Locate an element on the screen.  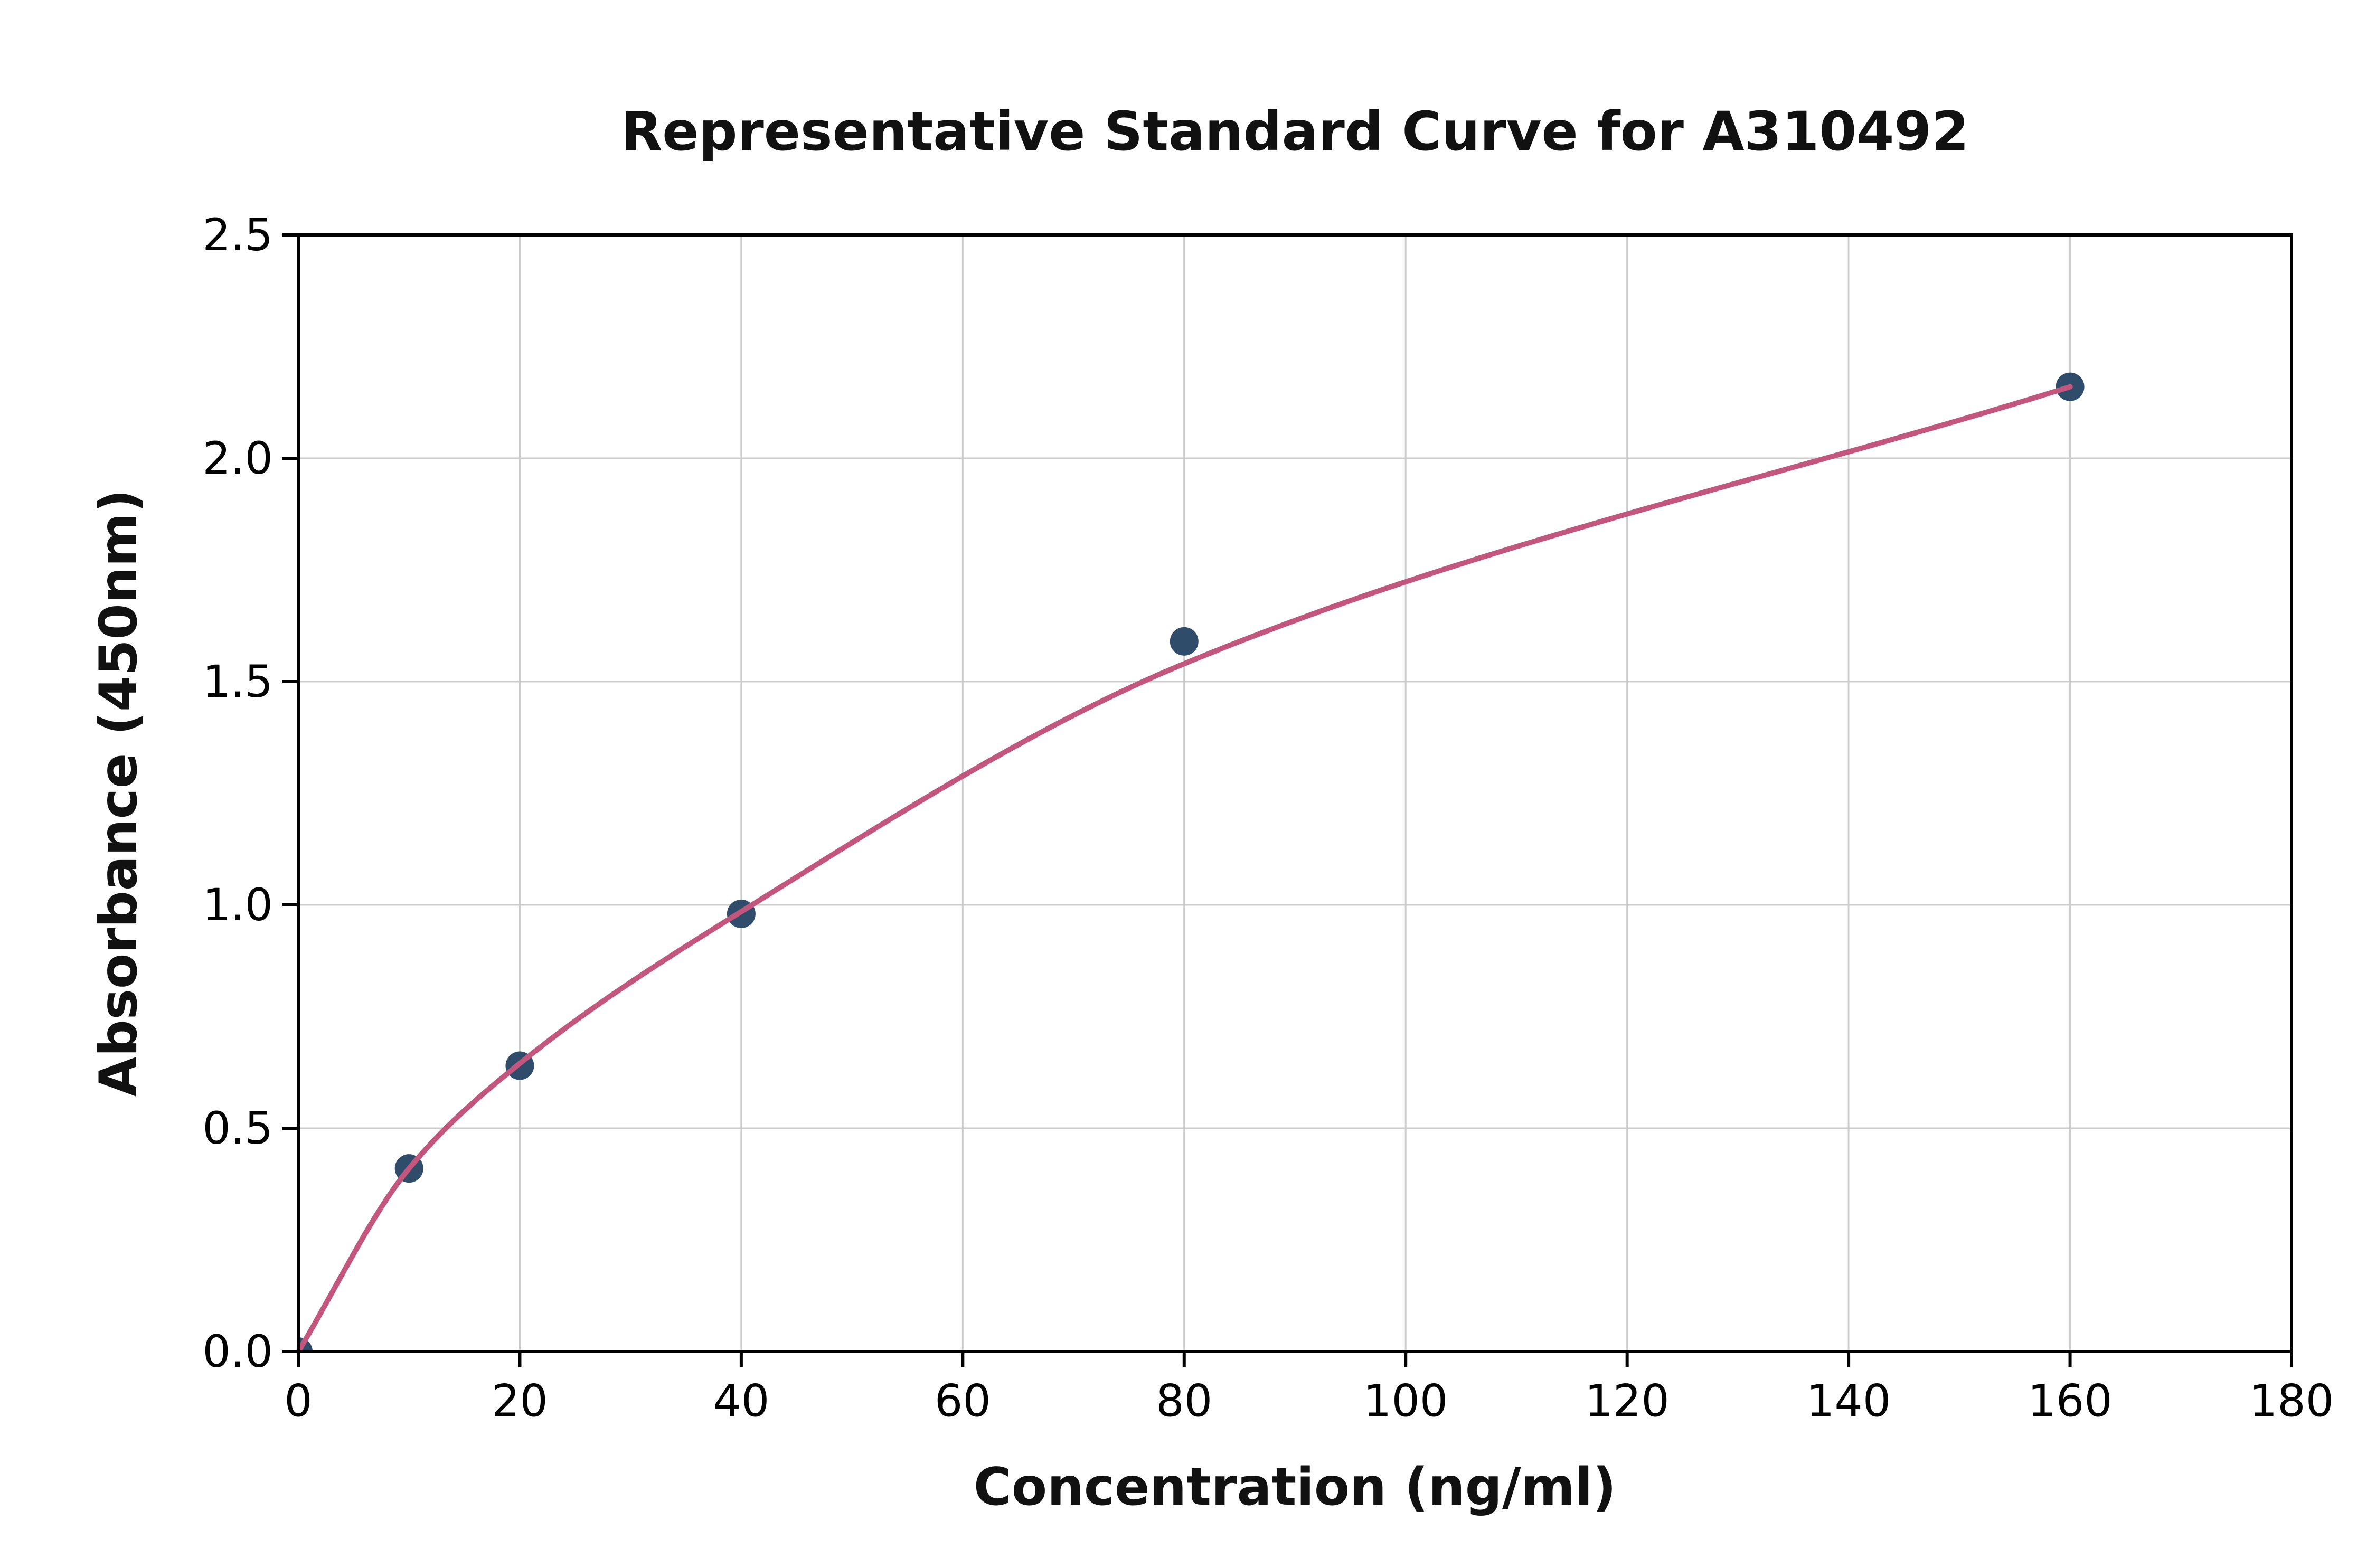
y-tick-label: 1.0 is located at coordinates (237, 905).